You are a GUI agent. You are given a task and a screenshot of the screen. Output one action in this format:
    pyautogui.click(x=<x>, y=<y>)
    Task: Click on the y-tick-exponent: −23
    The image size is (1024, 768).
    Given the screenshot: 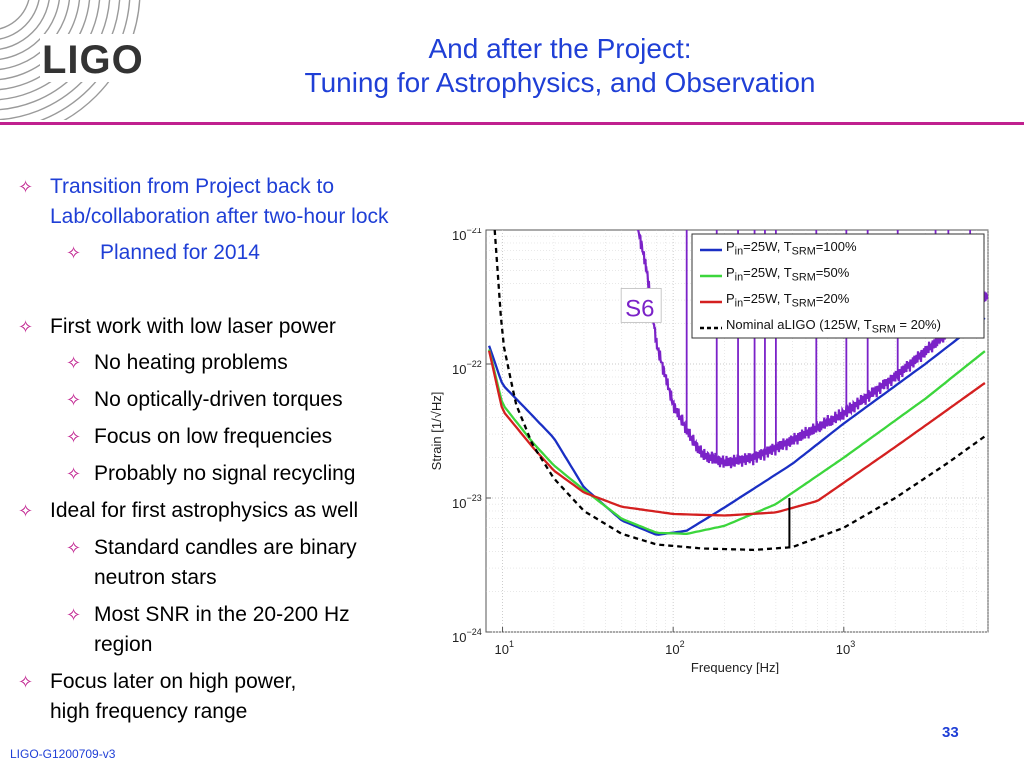 What is the action you would take?
    pyautogui.click(x=473, y=498)
    